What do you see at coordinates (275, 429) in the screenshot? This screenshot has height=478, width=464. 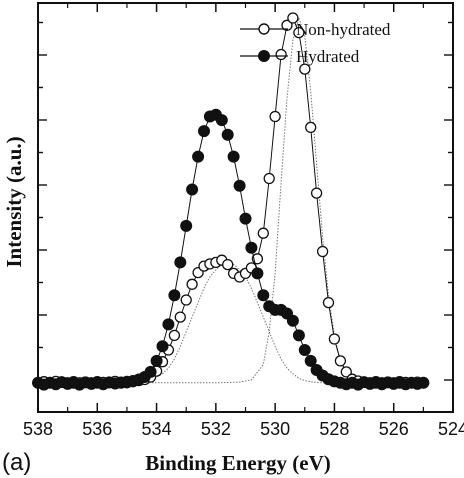 I see `x-tick-label: 530` at bounding box center [275, 429].